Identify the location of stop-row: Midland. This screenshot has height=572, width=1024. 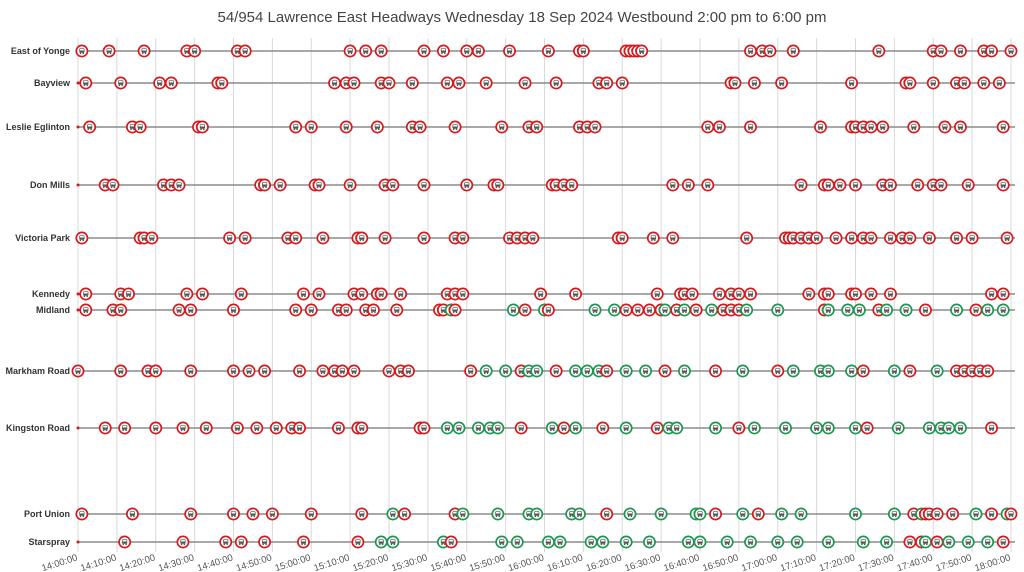
(525, 310).